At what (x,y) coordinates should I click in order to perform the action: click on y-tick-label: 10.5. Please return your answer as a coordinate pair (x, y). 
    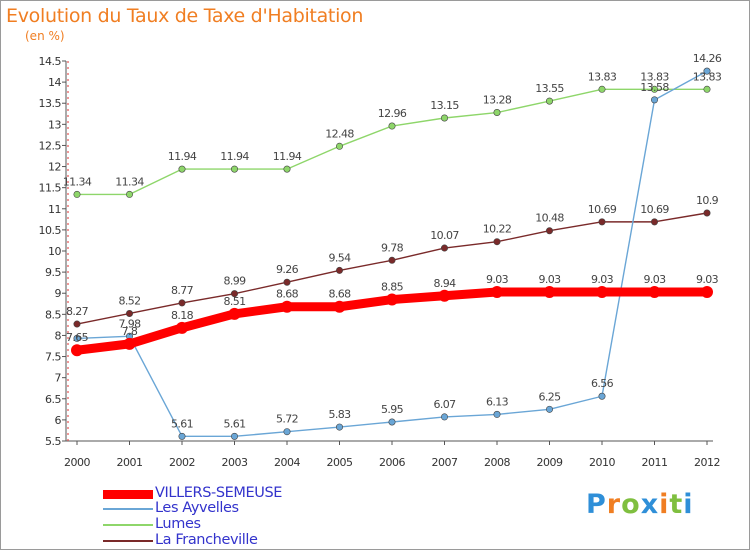
    Looking at the image, I should click on (50, 230).